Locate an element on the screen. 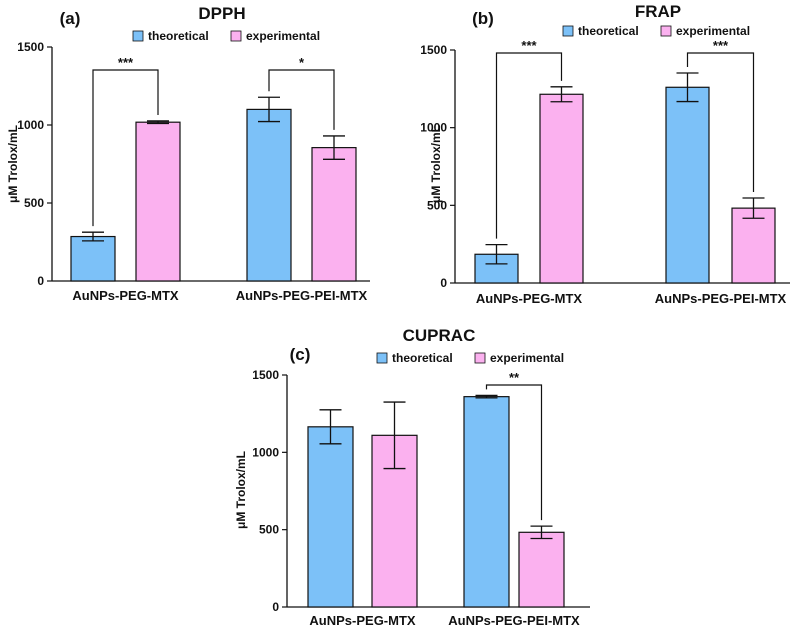 The image size is (800, 626). chart-title: DPPH is located at coordinates (221, 13).